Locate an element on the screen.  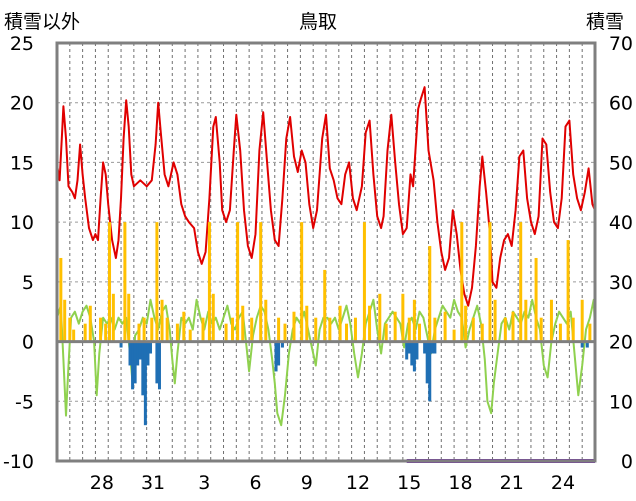
x-tick-label: 24 is located at coordinates (563, 483).